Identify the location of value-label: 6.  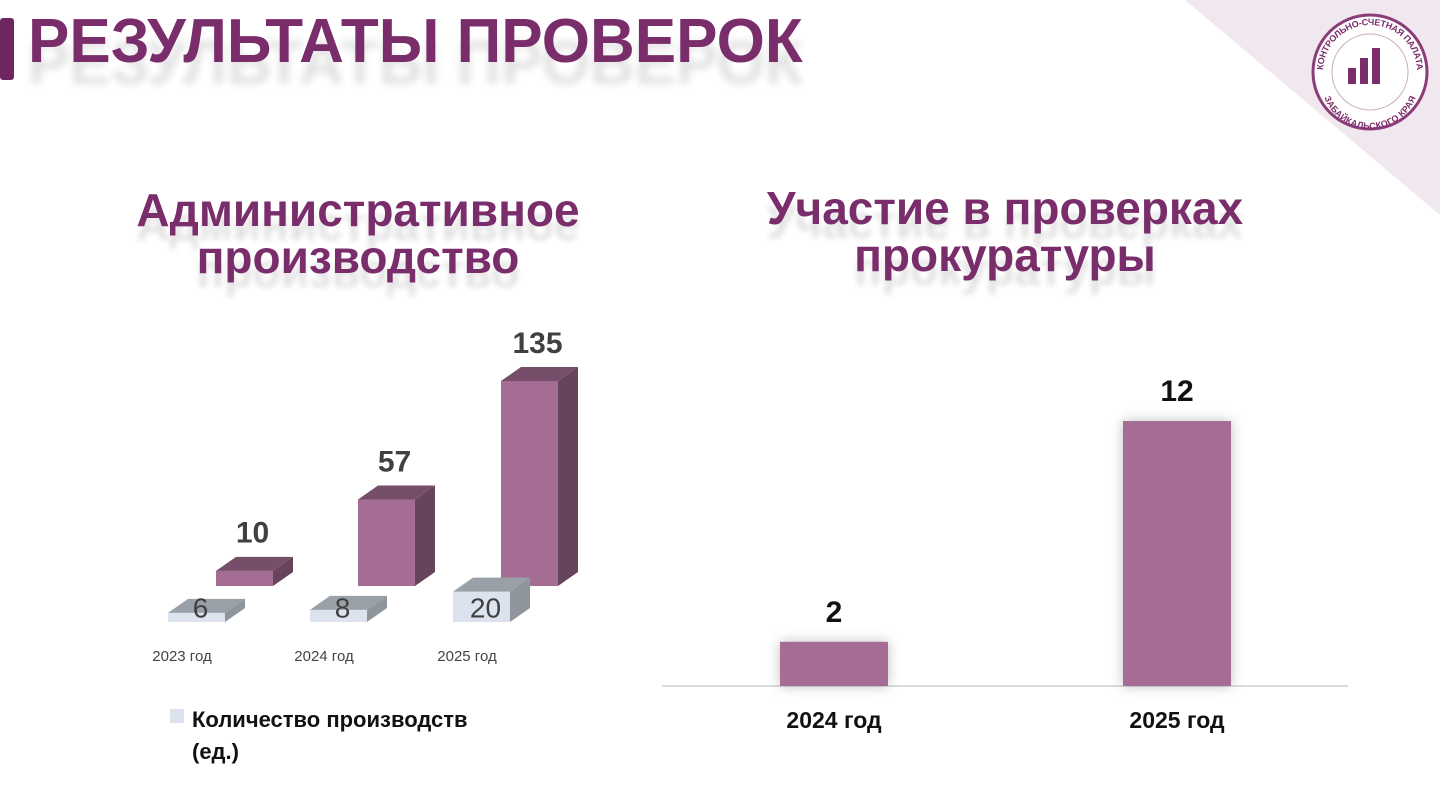
(201, 607).